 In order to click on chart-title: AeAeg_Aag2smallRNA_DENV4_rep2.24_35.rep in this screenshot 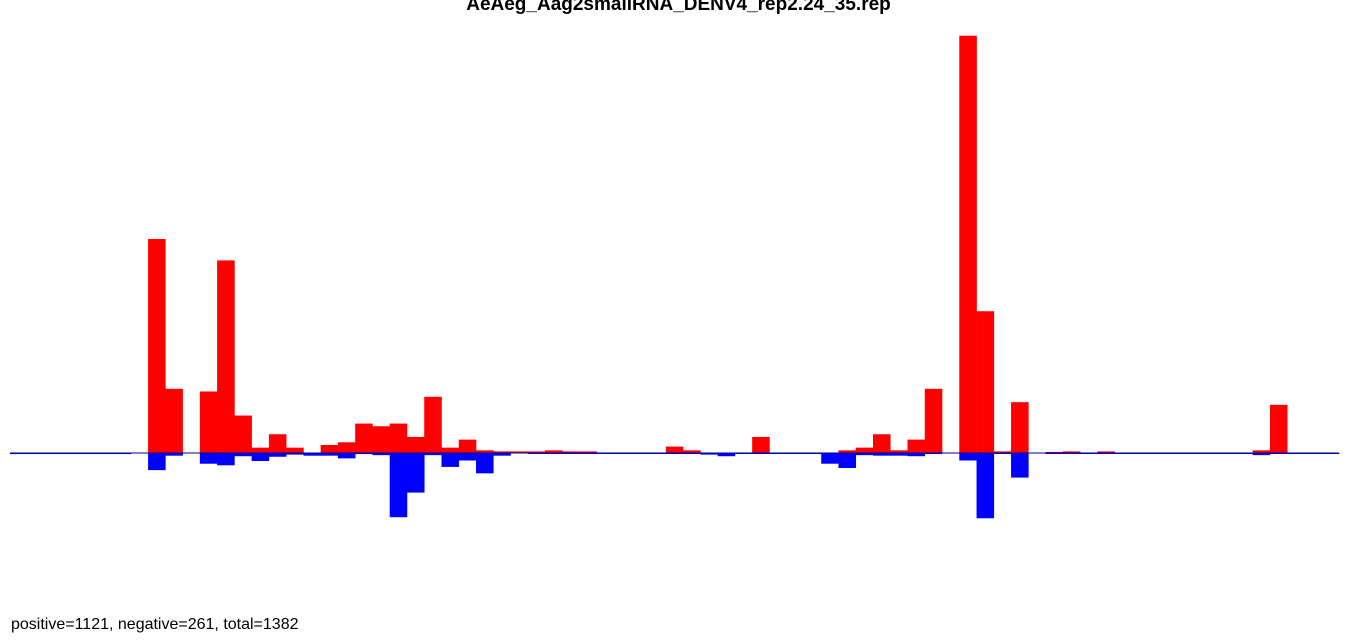, I will do `click(678, 7)`.